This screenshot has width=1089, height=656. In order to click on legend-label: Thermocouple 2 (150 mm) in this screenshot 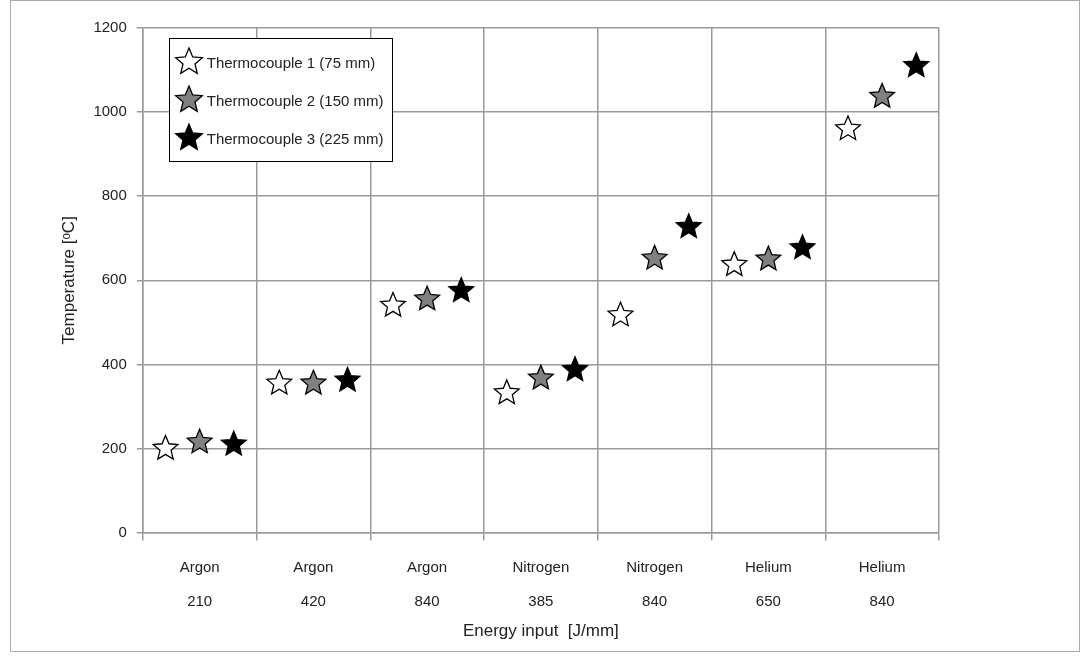, I will do `click(295, 100)`.